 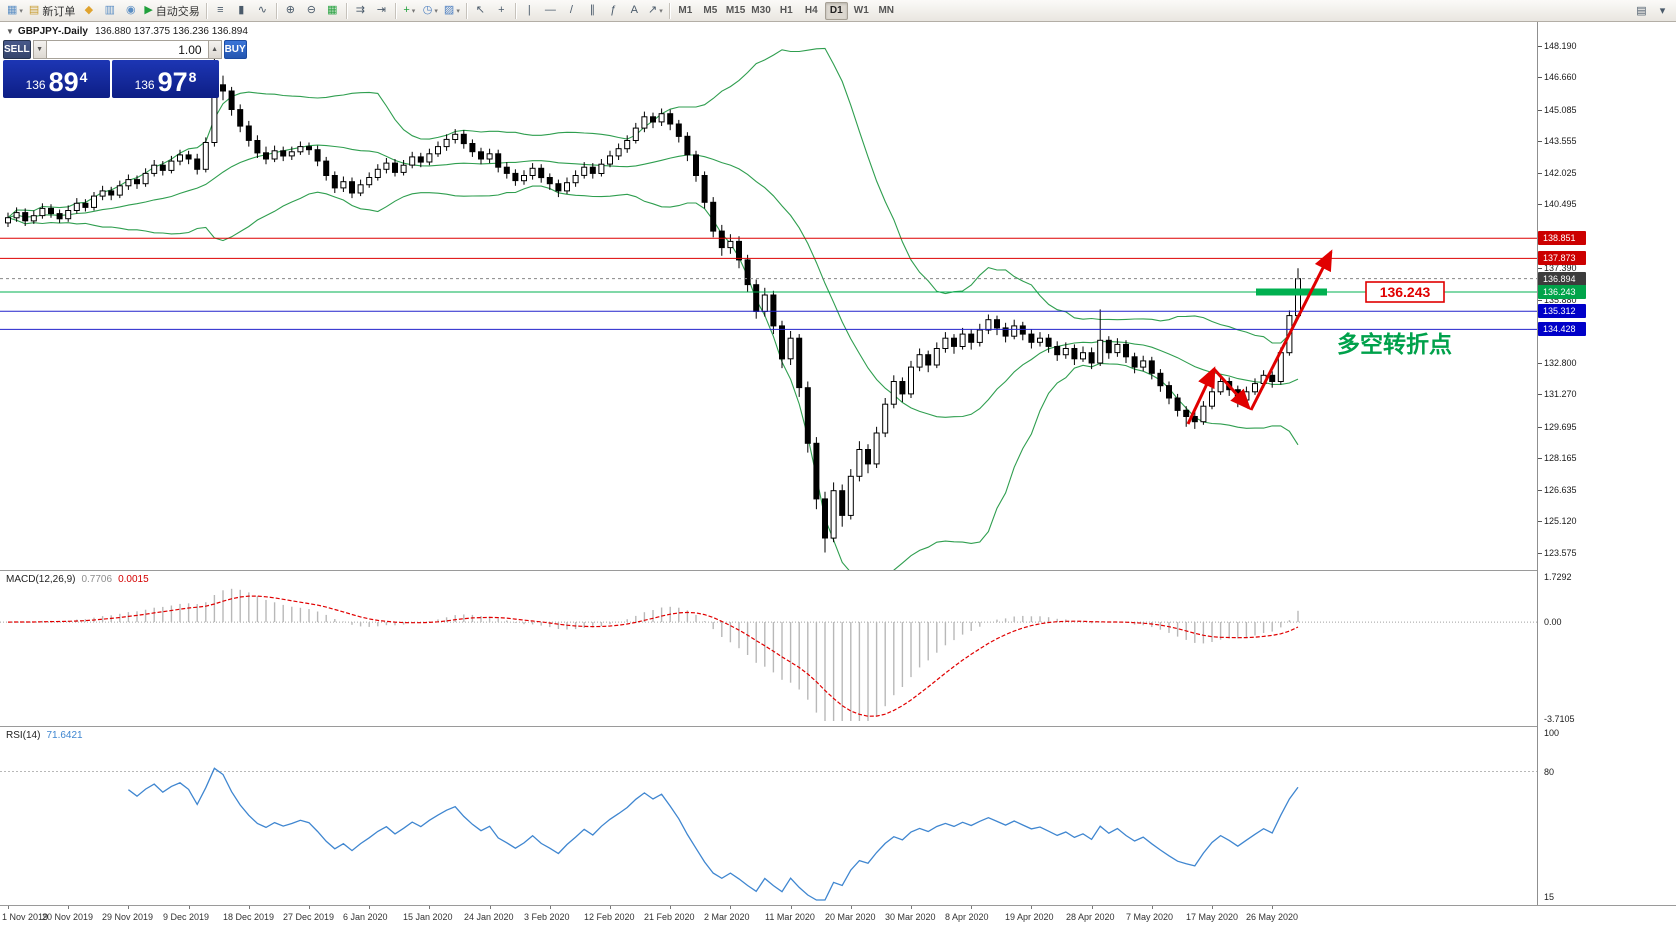 What do you see at coordinates (235, 49) in the screenshot?
I see `buy-button: BUY` at bounding box center [235, 49].